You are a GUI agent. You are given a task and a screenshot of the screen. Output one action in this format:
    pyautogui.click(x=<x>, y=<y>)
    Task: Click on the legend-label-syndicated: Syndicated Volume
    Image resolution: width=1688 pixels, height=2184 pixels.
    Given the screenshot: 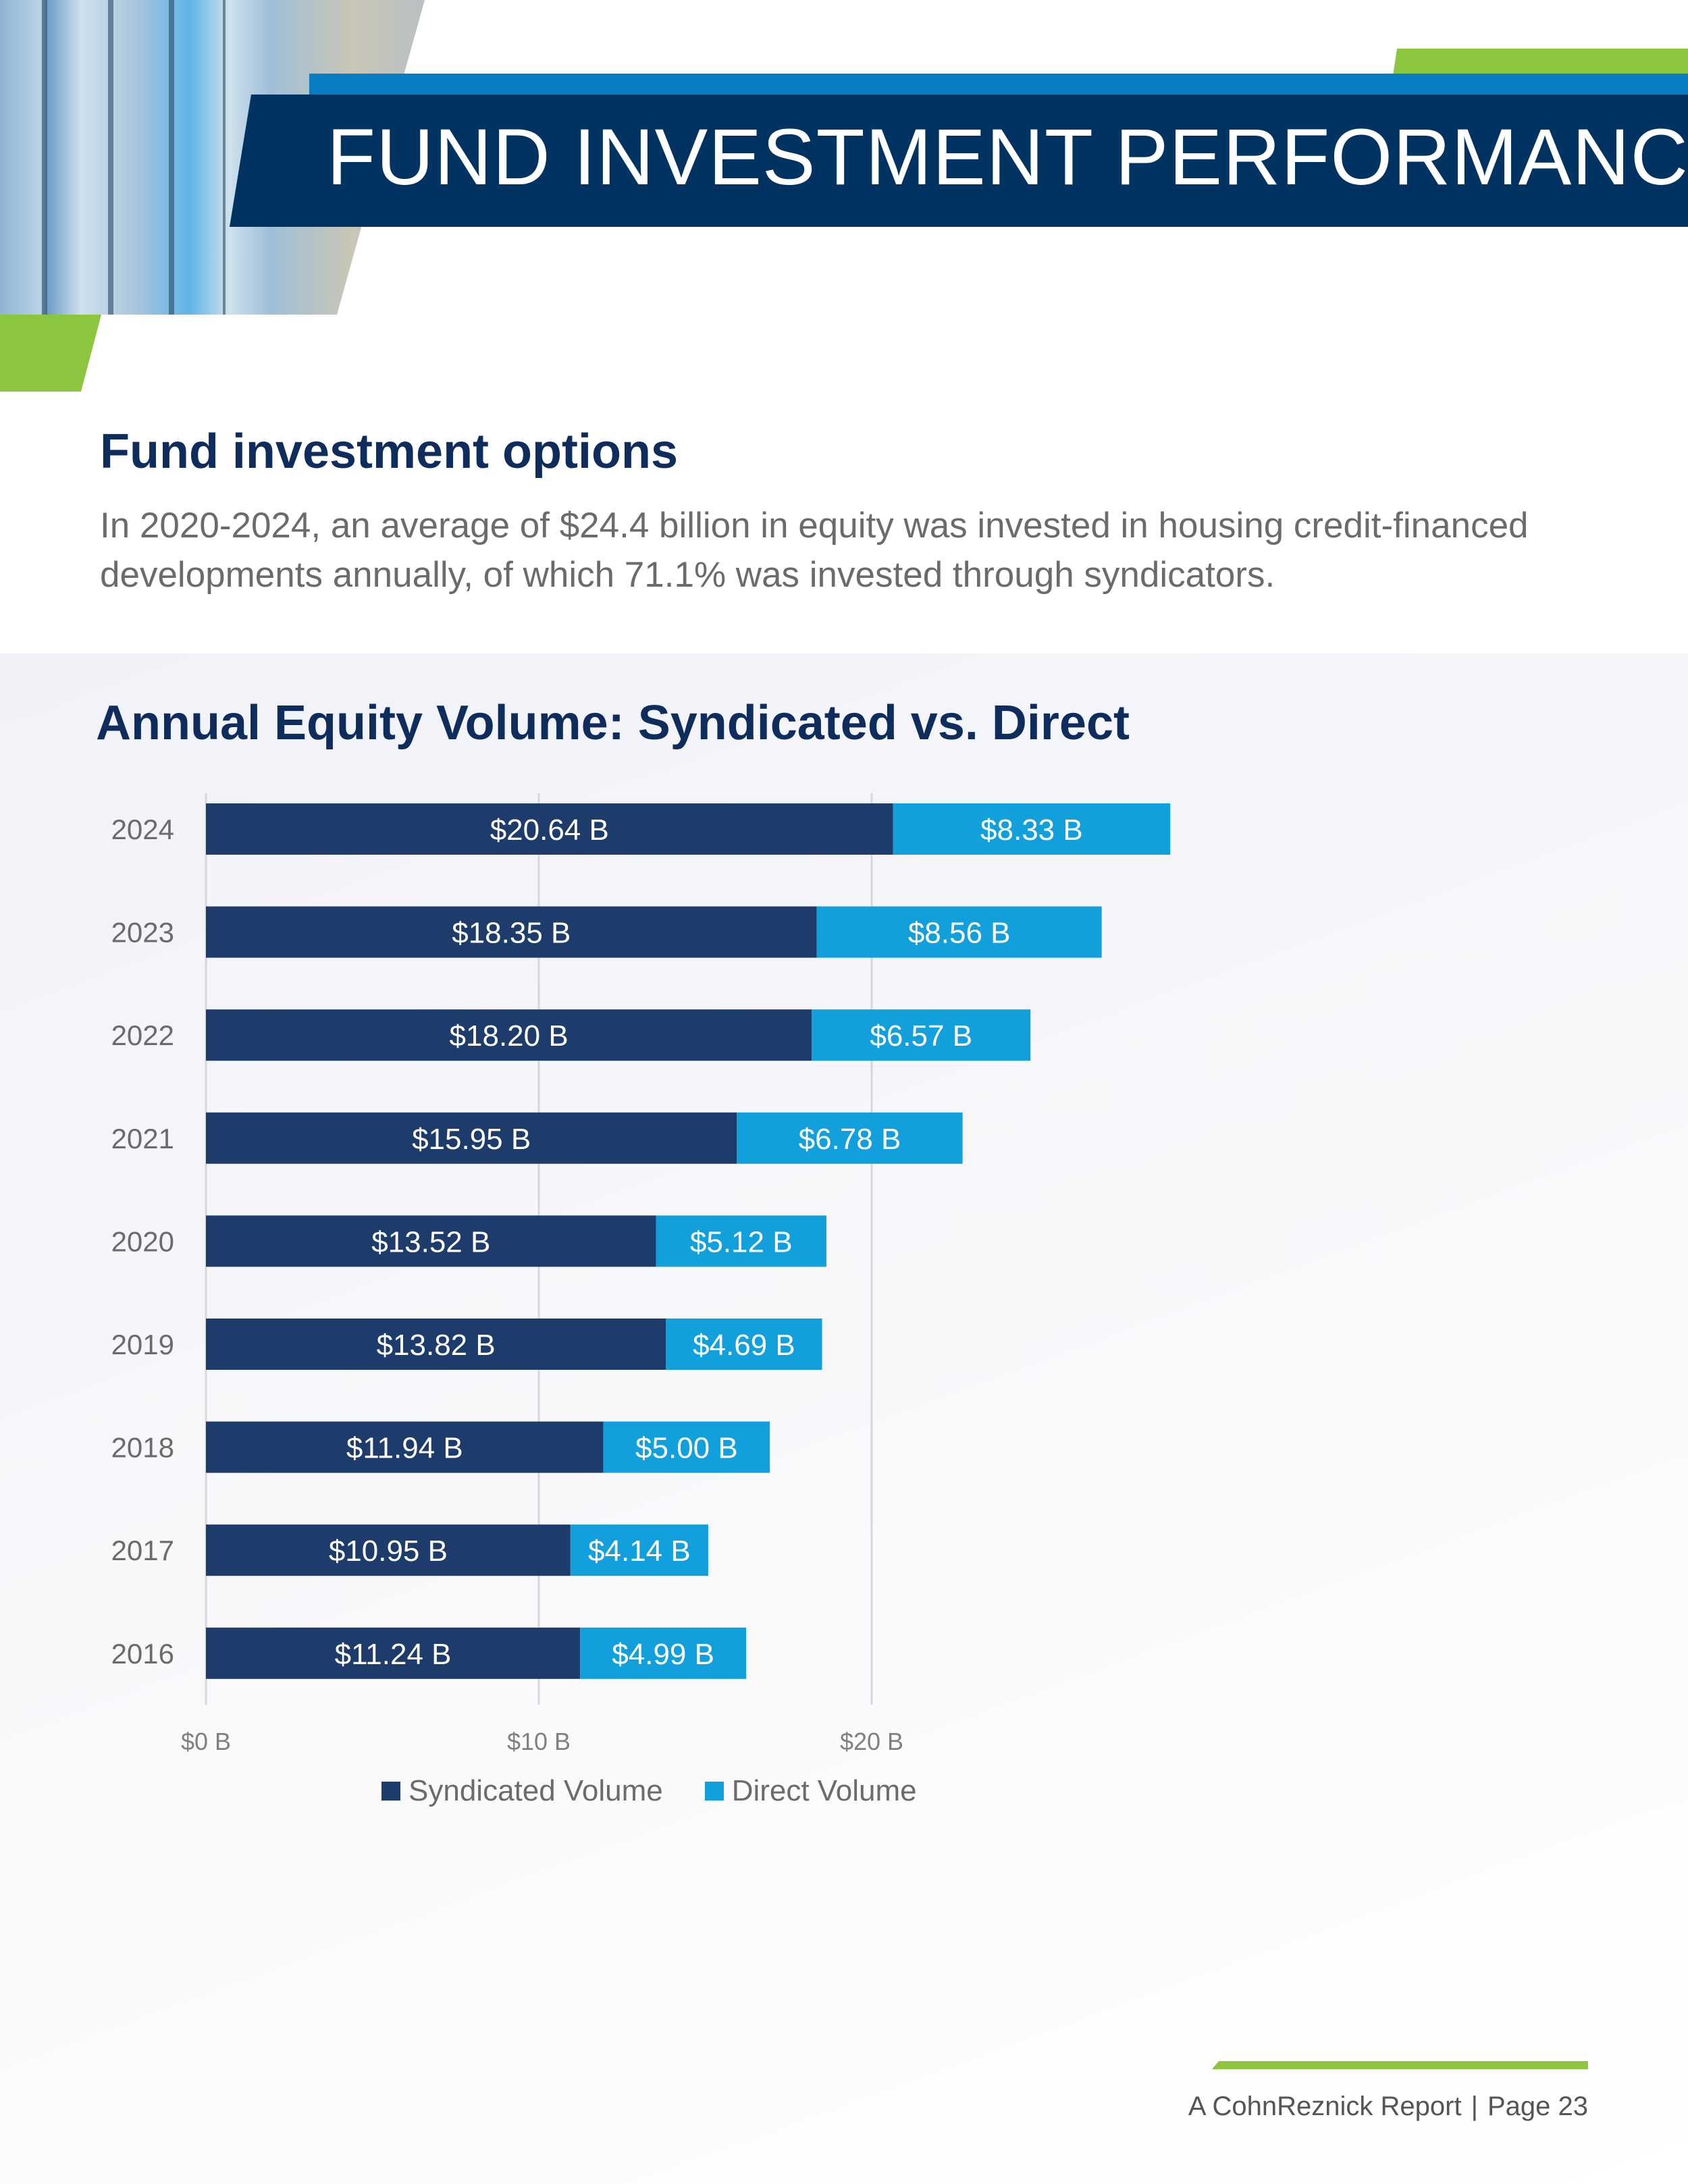 What is the action you would take?
    pyautogui.click(x=535, y=1790)
    